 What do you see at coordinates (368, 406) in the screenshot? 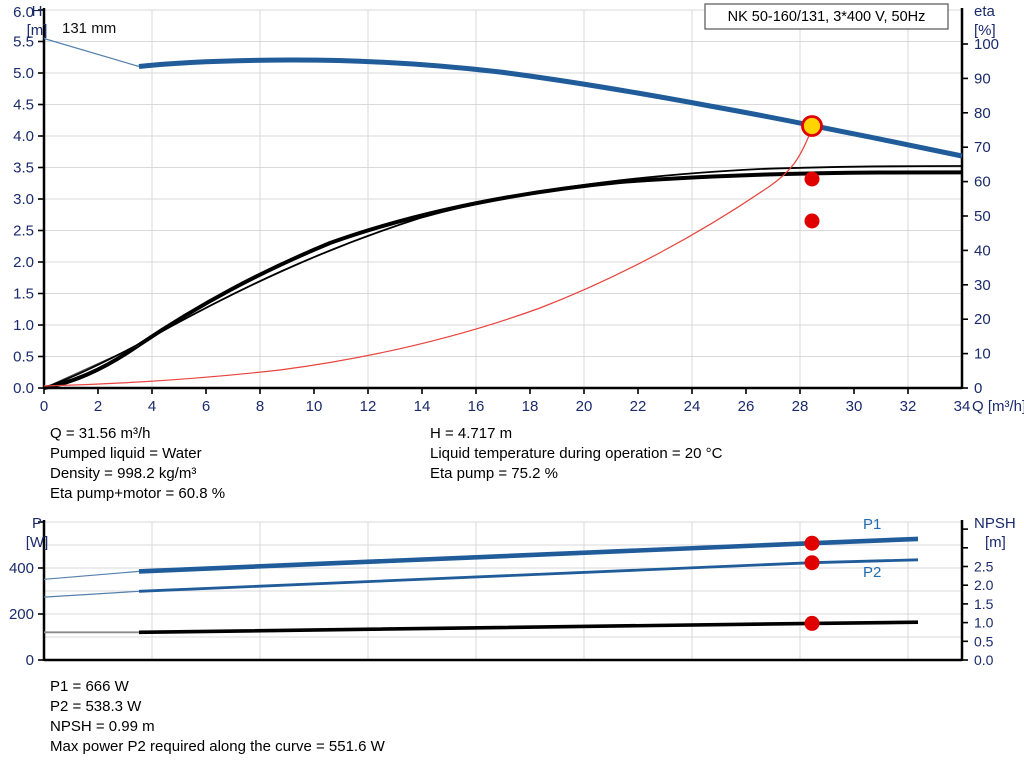
I see `svg-text: 12` at bounding box center [368, 406].